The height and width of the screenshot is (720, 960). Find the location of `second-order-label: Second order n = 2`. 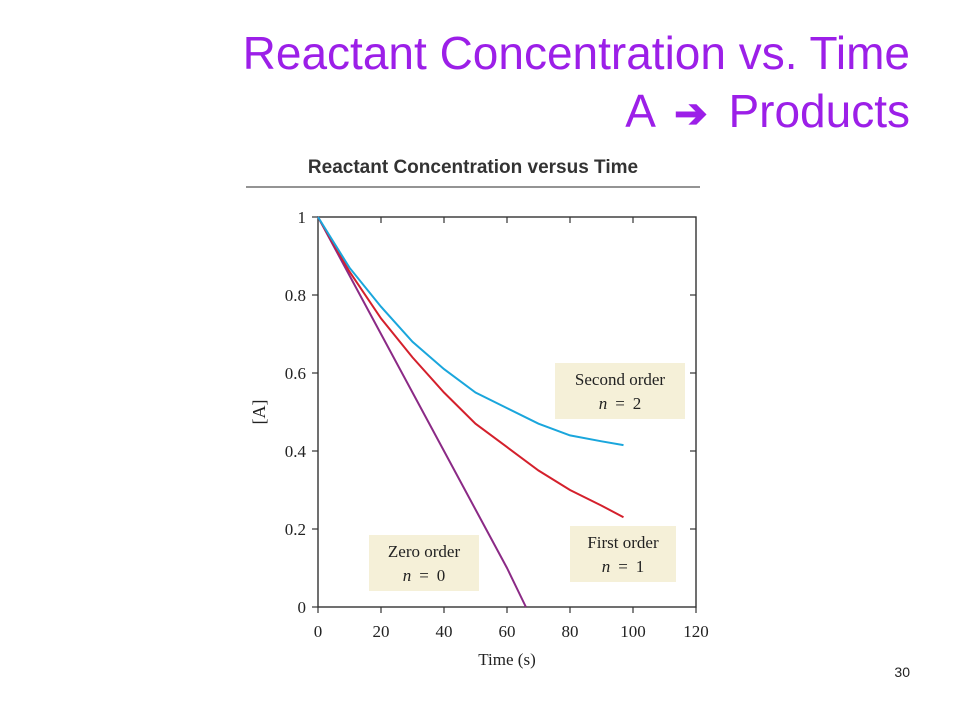

second-order-label: Second order n = 2 is located at coordinates (620, 391).